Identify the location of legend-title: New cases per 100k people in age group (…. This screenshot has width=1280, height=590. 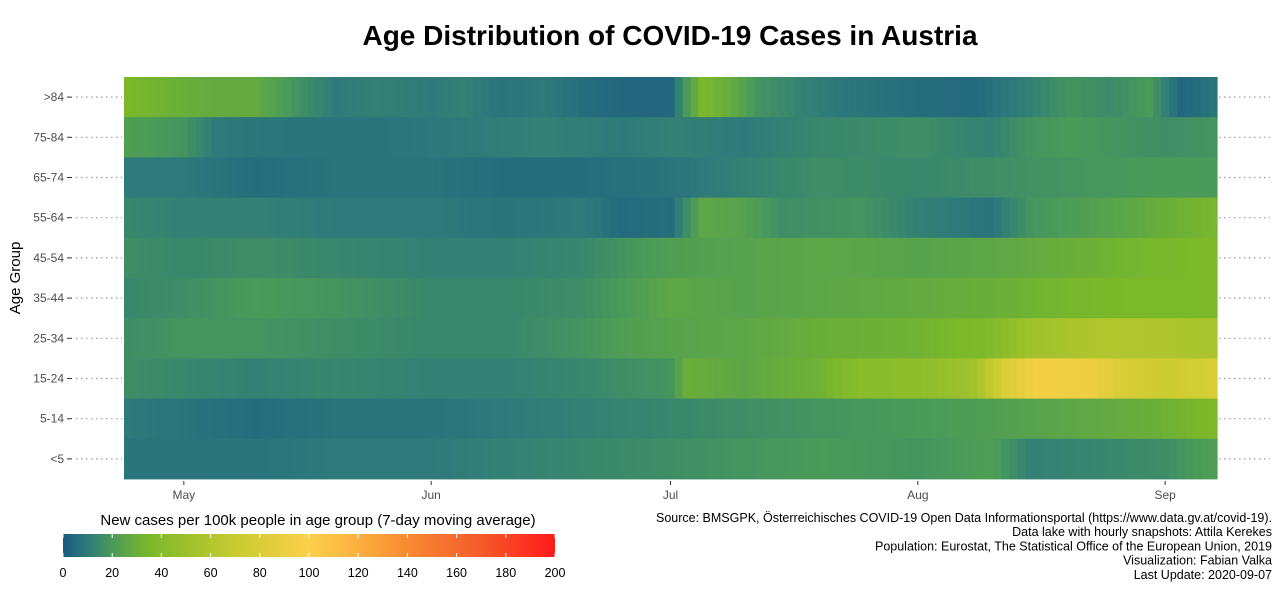
(317, 520).